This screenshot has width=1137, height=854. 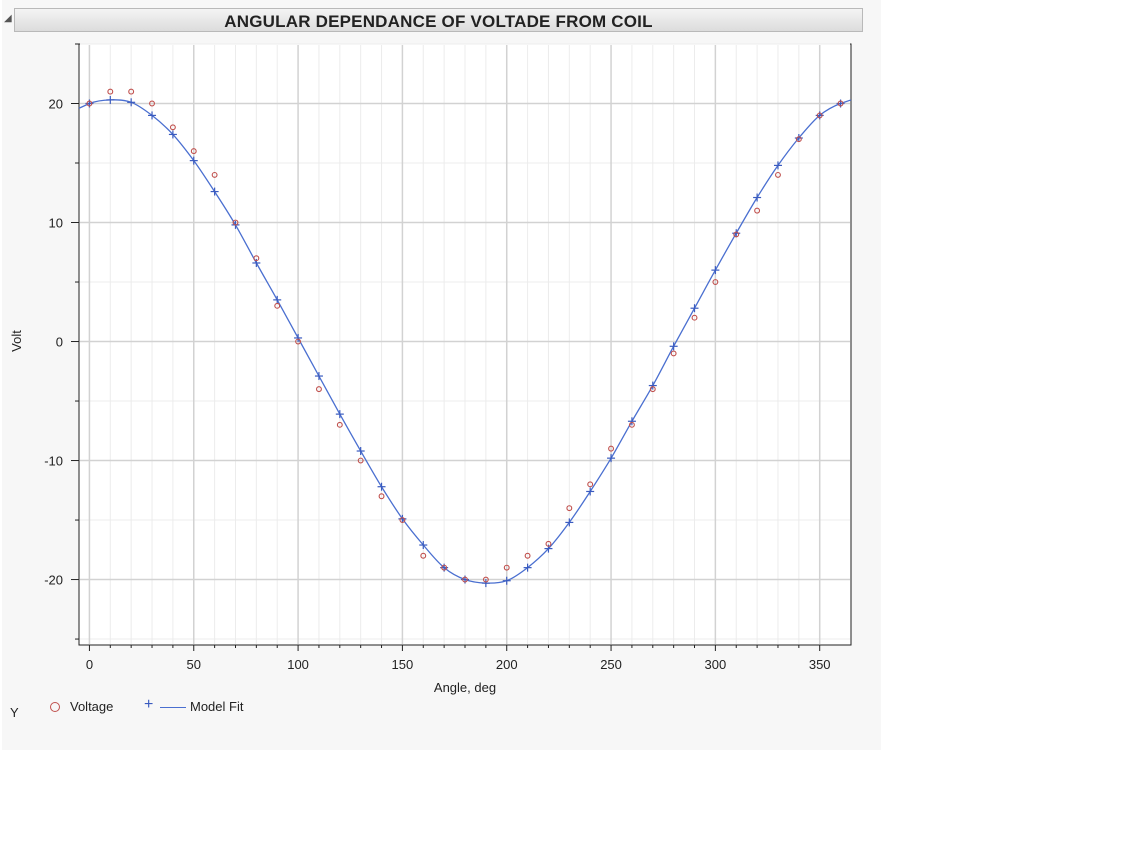 I want to click on plus-marker-icon: +, so click(x=149, y=704).